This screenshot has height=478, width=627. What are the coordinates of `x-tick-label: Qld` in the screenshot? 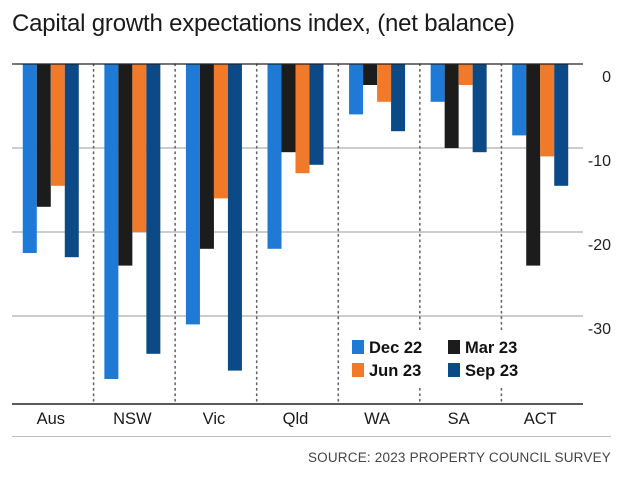 It's located at (296, 419).